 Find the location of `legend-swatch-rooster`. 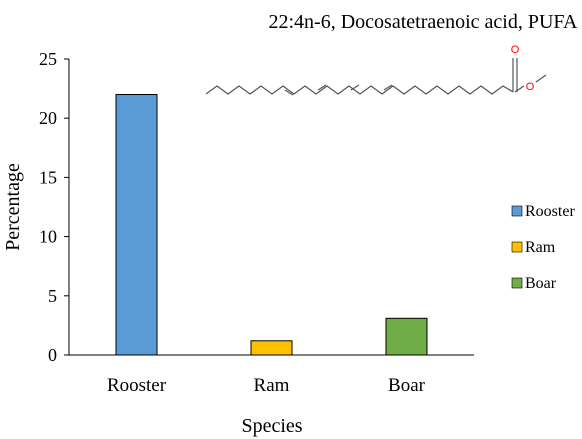

legend-swatch-rooster is located at coordinates (517, 211).